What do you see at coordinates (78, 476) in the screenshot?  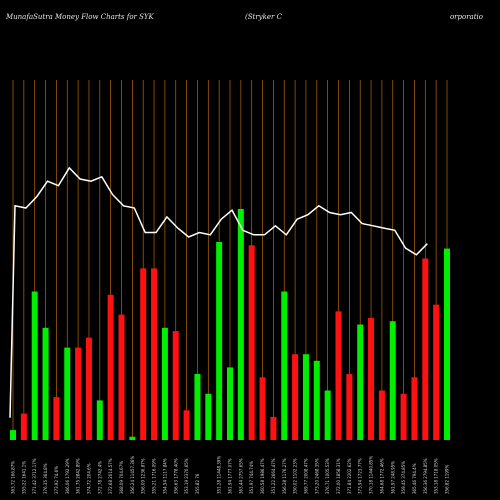 I see `x-tick-label: 361.75 2842.89%` at bounding box center [78, 476].